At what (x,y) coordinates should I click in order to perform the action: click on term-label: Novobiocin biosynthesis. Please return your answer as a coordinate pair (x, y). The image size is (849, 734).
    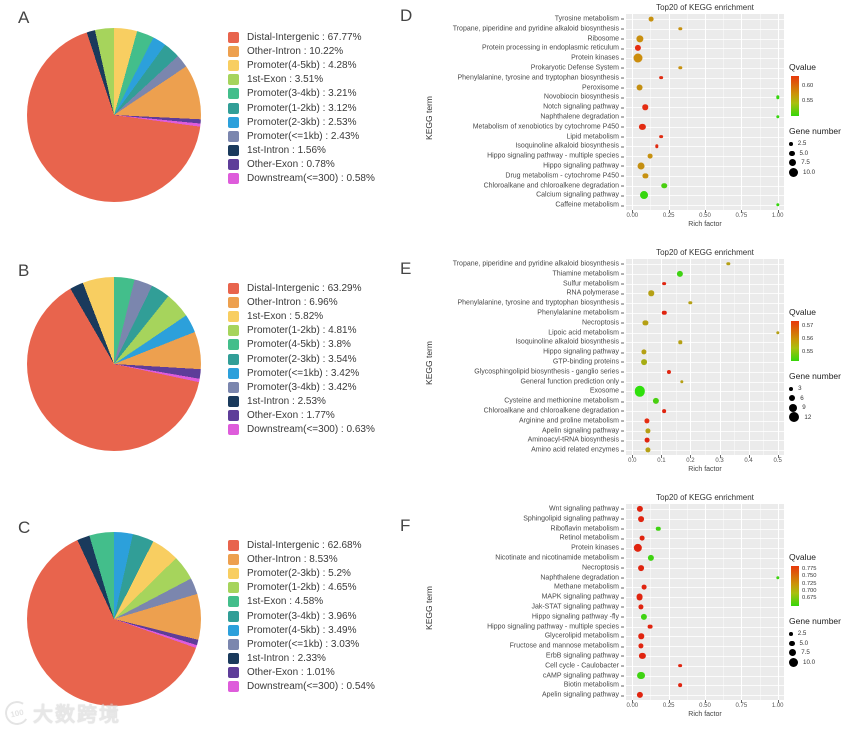
    Looking at the image, I should click on (523, 97).